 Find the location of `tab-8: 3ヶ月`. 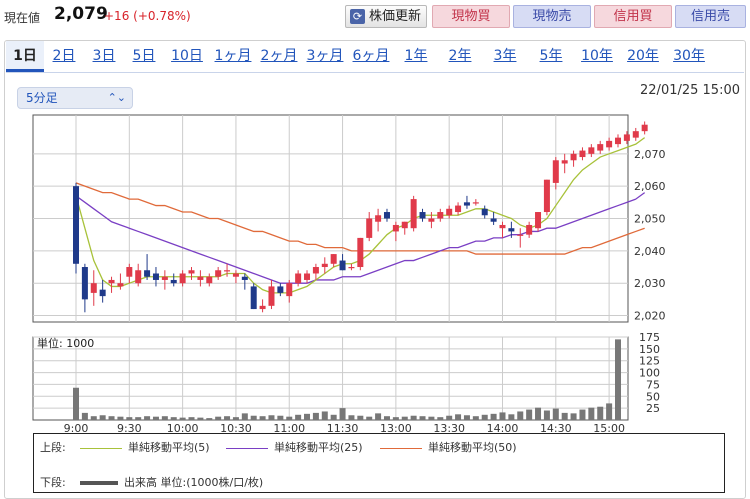

tab-8: 3ヶ月 is located at coordinates (325, 56).